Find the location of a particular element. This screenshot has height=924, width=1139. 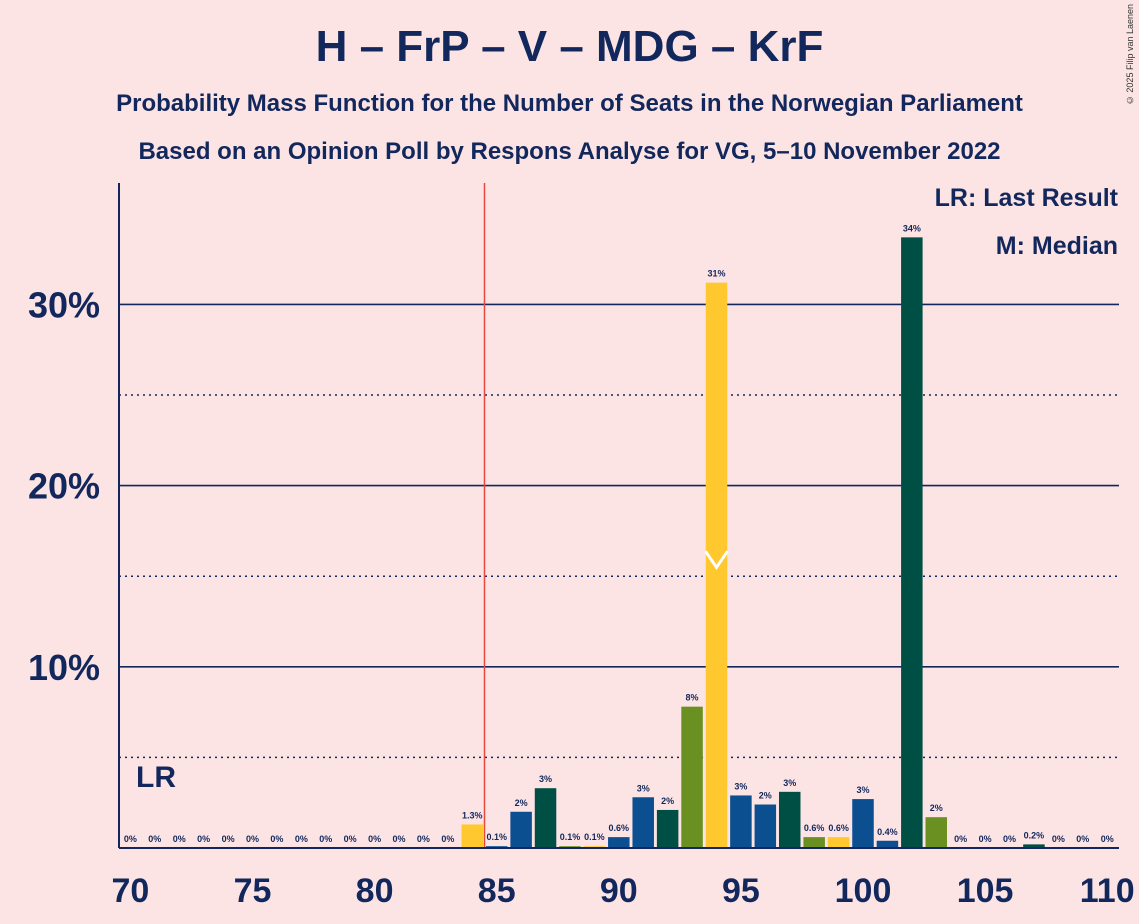

x-tick-label: 85 is located at coordinates (497, 891).